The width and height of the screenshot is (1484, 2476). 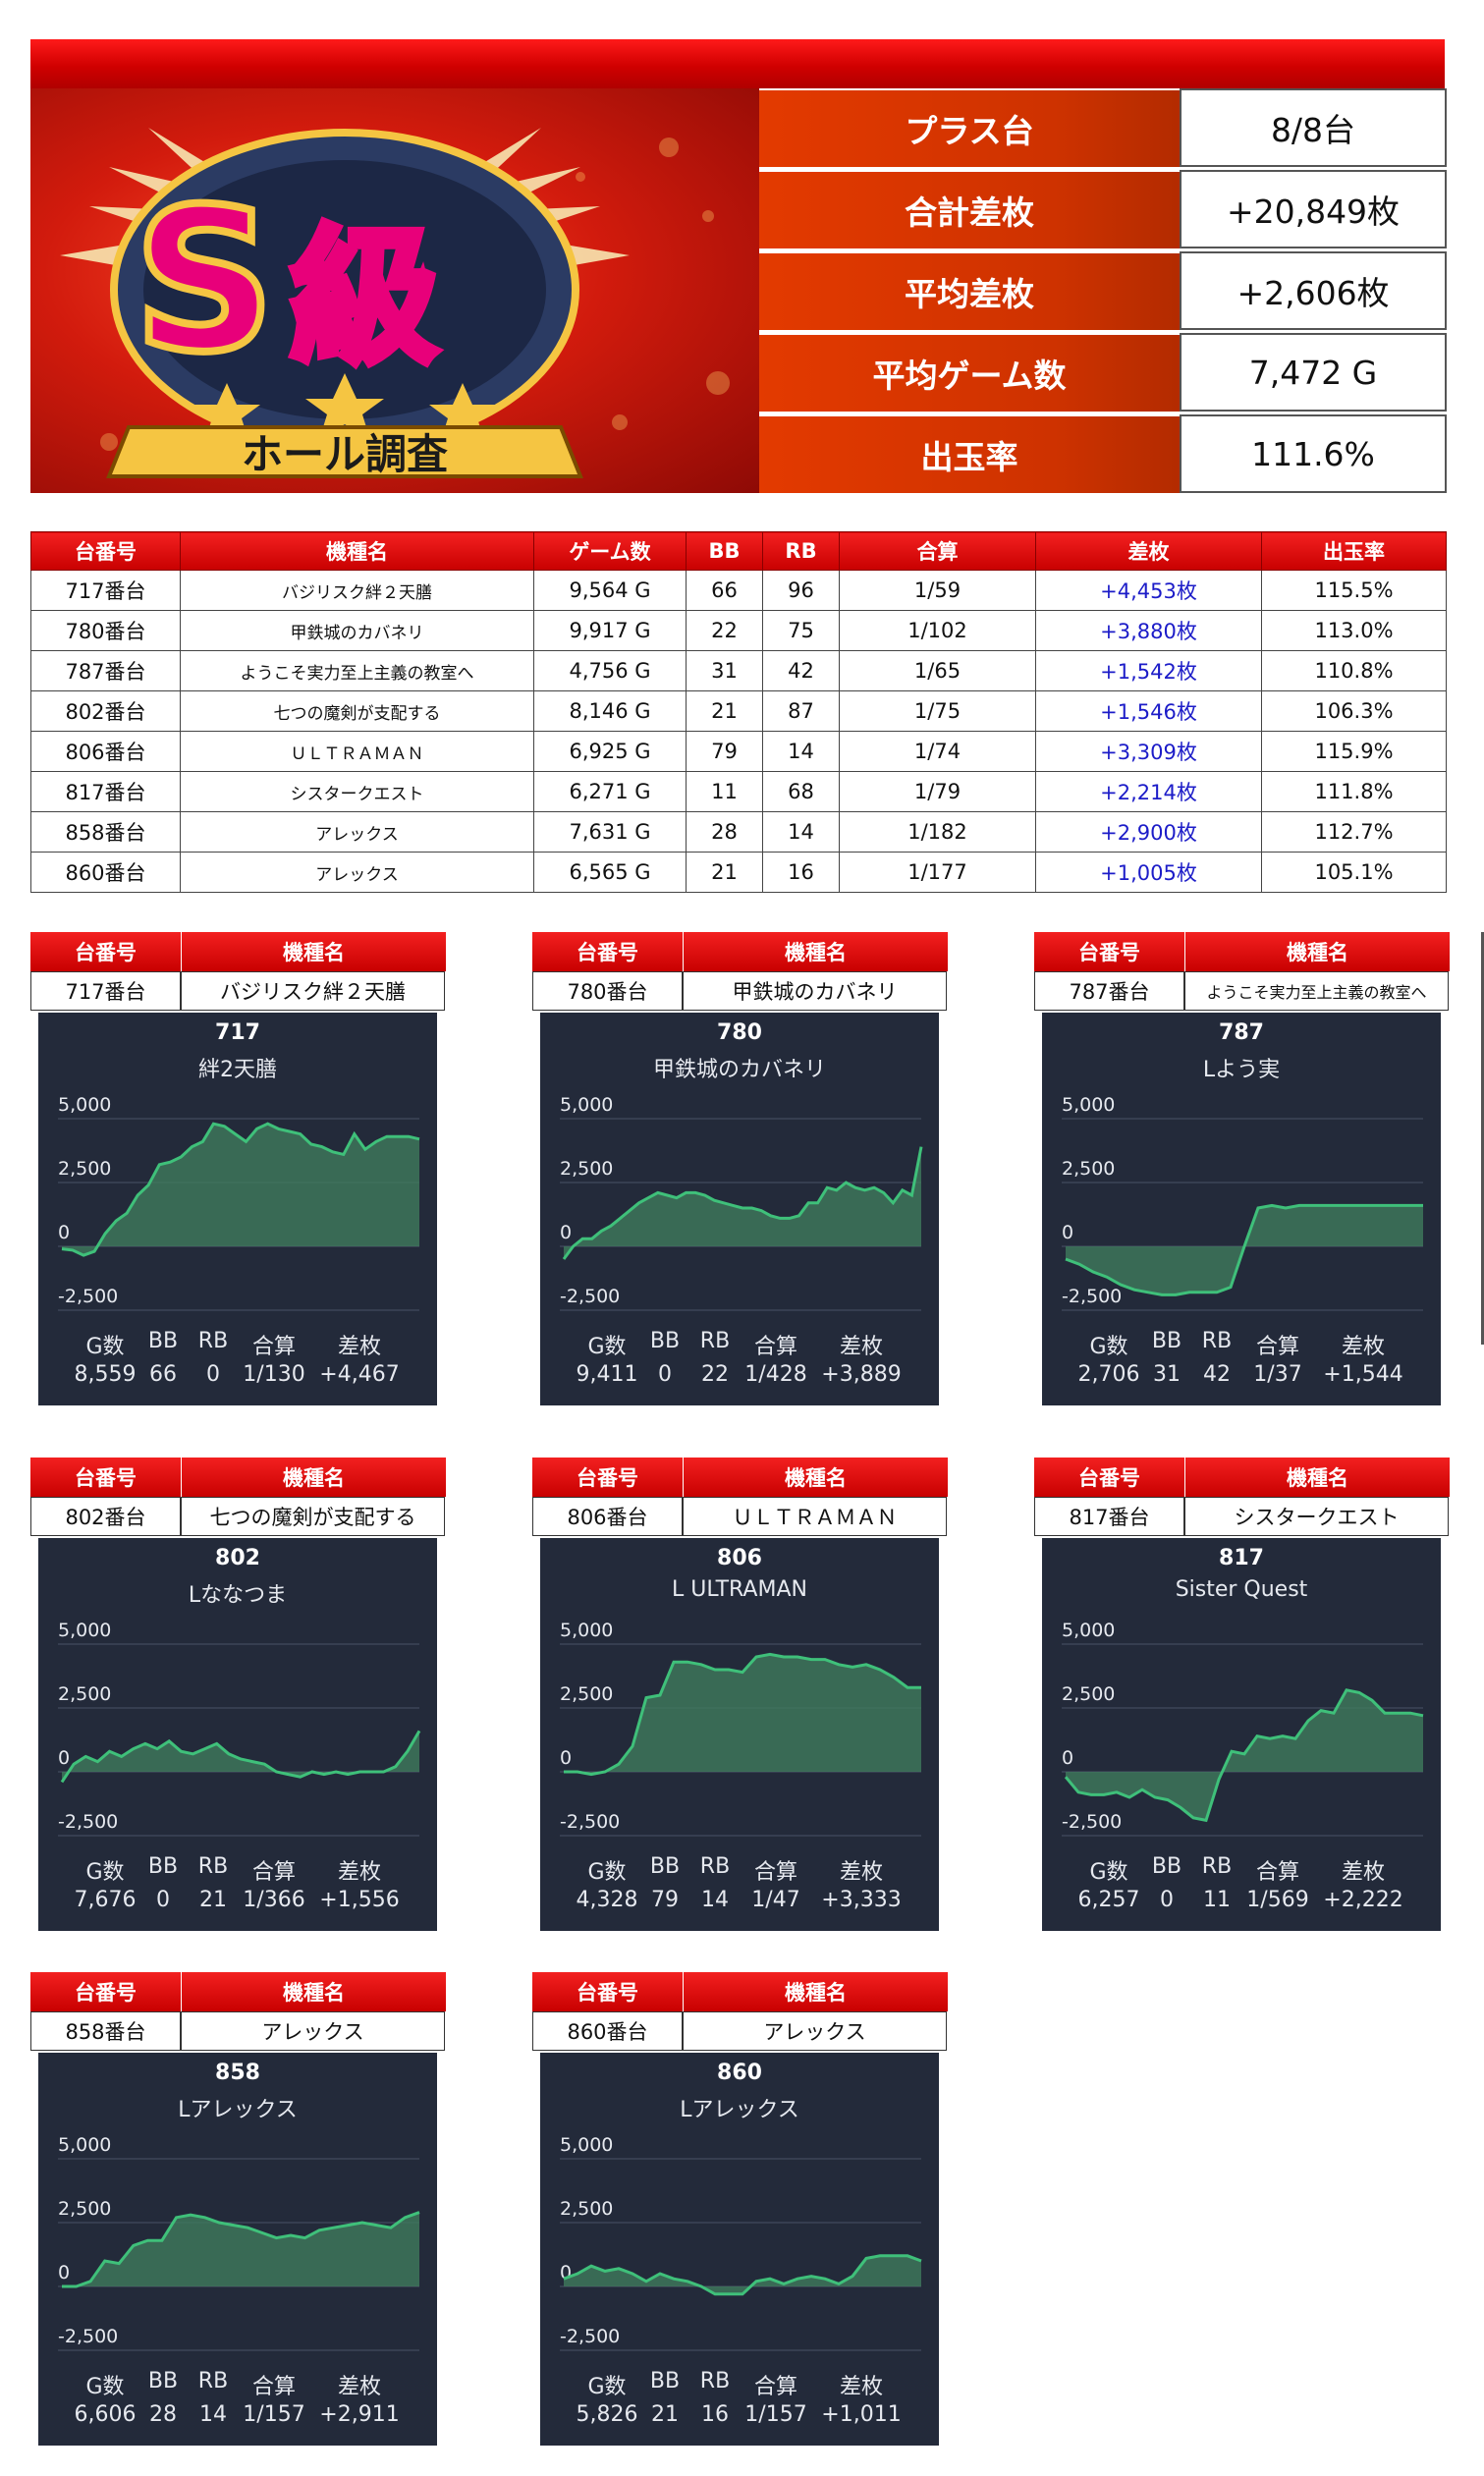 I want to click on table-cell: 31, so click(x=724, y=670).